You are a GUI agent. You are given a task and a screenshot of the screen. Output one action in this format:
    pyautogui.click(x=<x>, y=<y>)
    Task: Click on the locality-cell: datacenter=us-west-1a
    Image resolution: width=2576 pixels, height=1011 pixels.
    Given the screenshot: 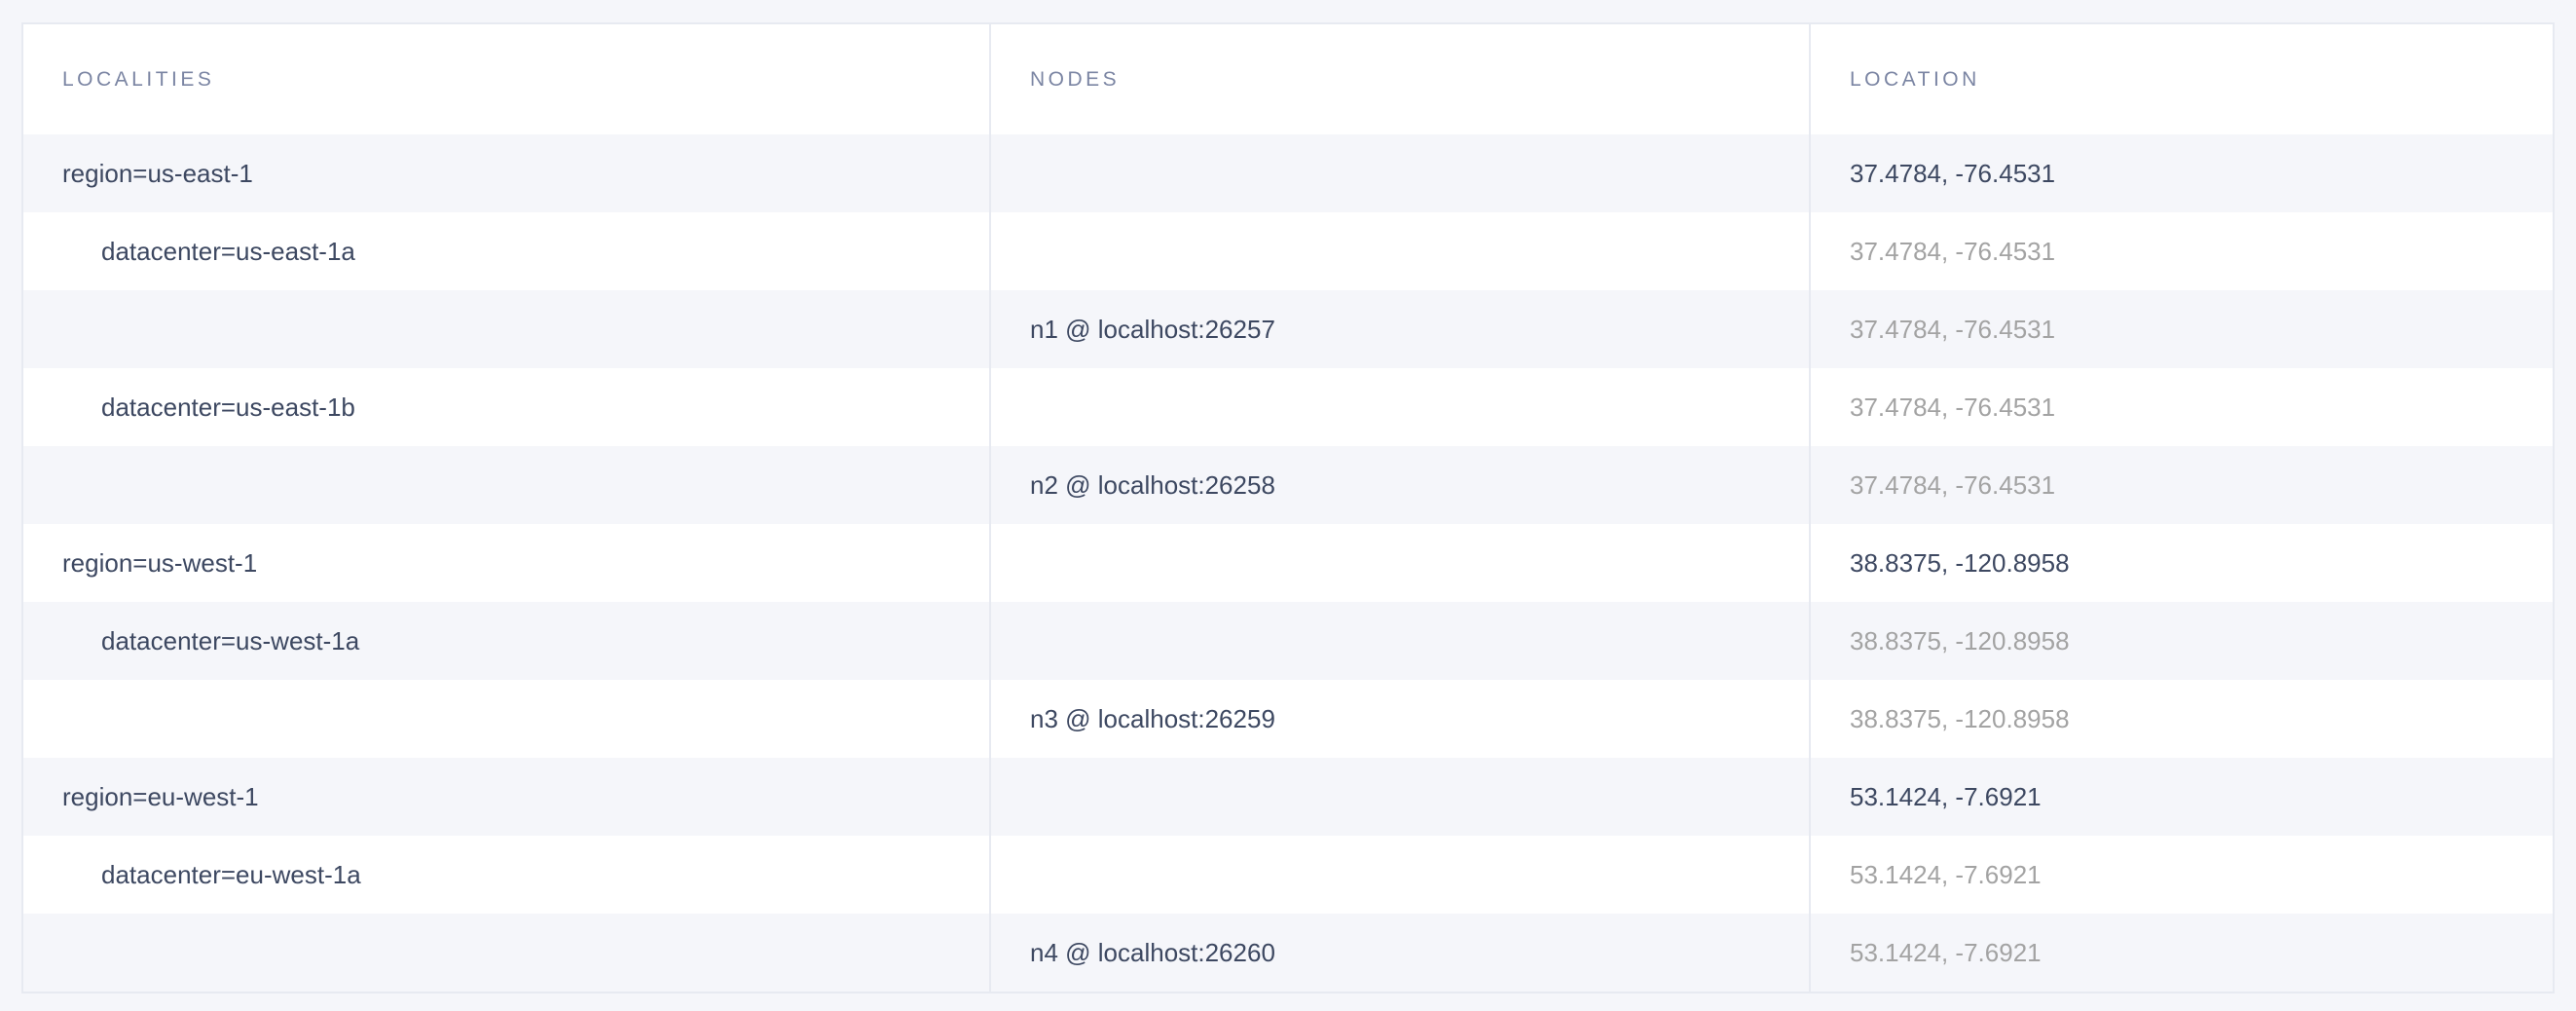 What is the action you would take?
    pyautogui.click(x=507, y=641)
    